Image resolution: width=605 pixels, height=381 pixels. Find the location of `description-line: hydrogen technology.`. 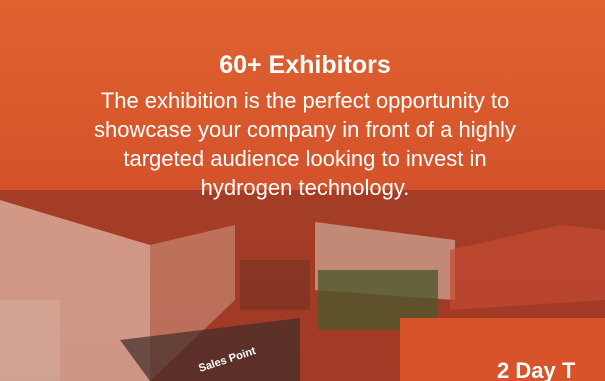

description-line: hydrogen technology. is located at coordinates (305, 187).